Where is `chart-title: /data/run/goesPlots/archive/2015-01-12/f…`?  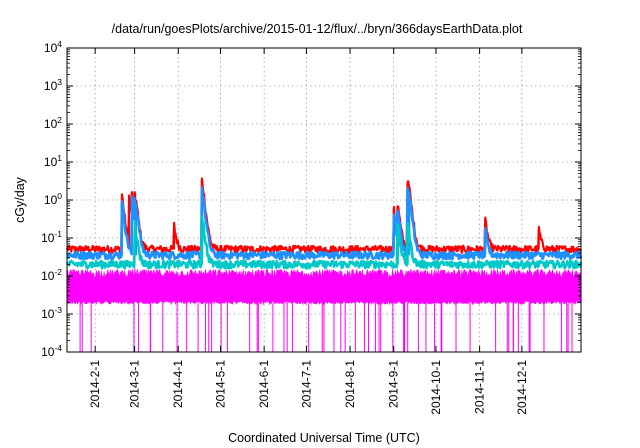 chart-title: /data/run/goesPlots/archive/2015-01-12/f… is located at coordinates (317, 29).